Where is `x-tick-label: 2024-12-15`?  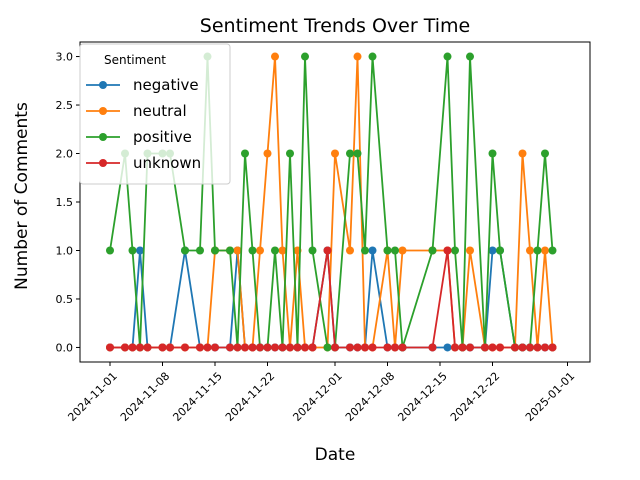 x-tick-label: 2024-12-15 is located at coordinates (422, 397).